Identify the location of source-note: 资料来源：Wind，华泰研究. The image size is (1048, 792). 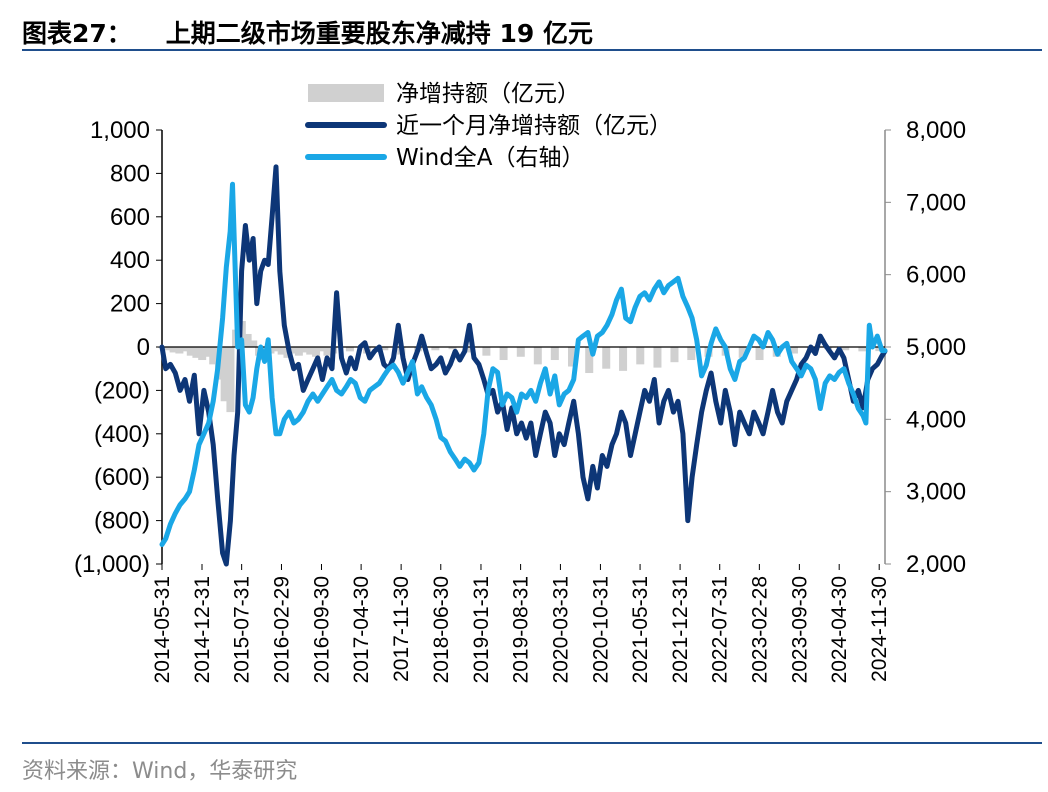
(160, 771).